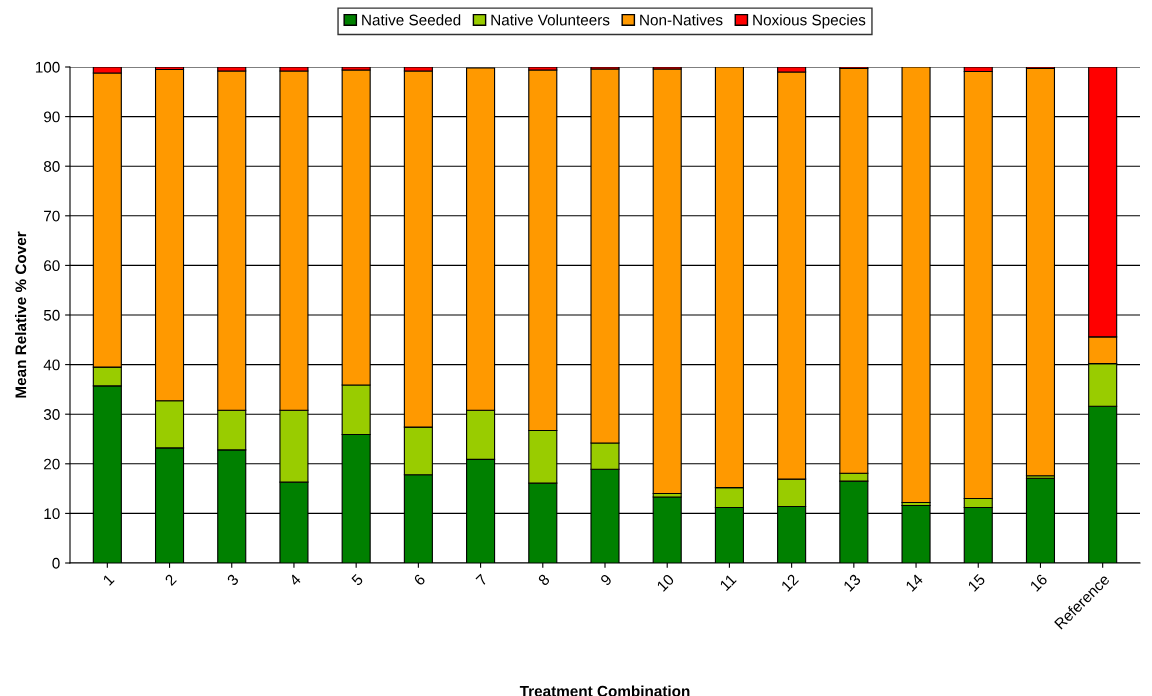 This screenshot has width=1152, height=696. Describe the element at coordinates (852, 582) in the screenshot. I see `x-tick-label: 13` at that location.